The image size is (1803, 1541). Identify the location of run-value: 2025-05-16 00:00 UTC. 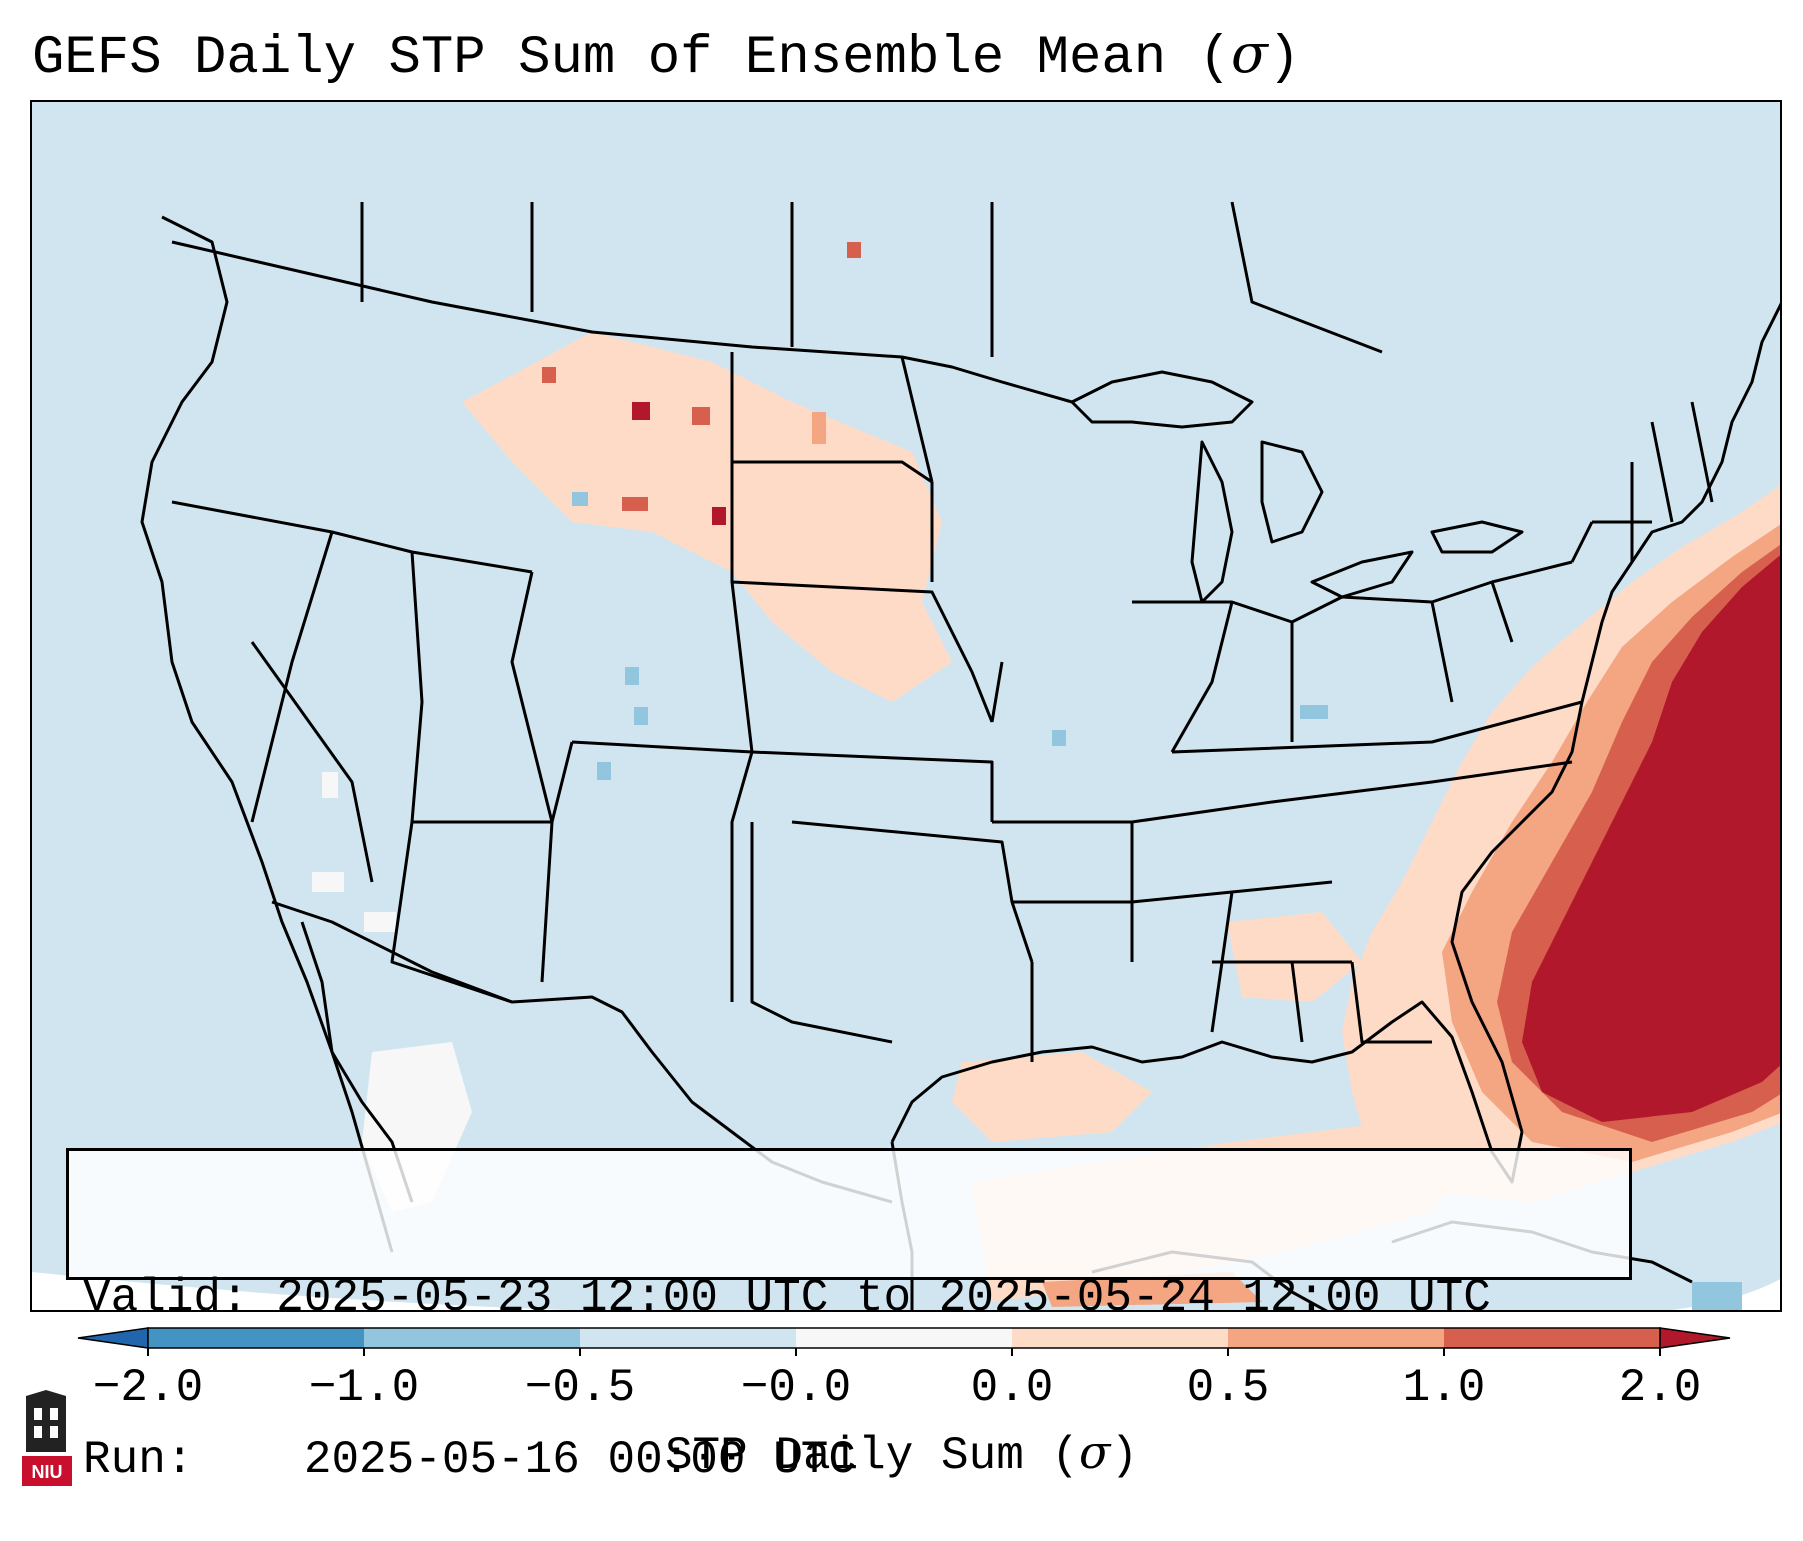
(579, 1460).